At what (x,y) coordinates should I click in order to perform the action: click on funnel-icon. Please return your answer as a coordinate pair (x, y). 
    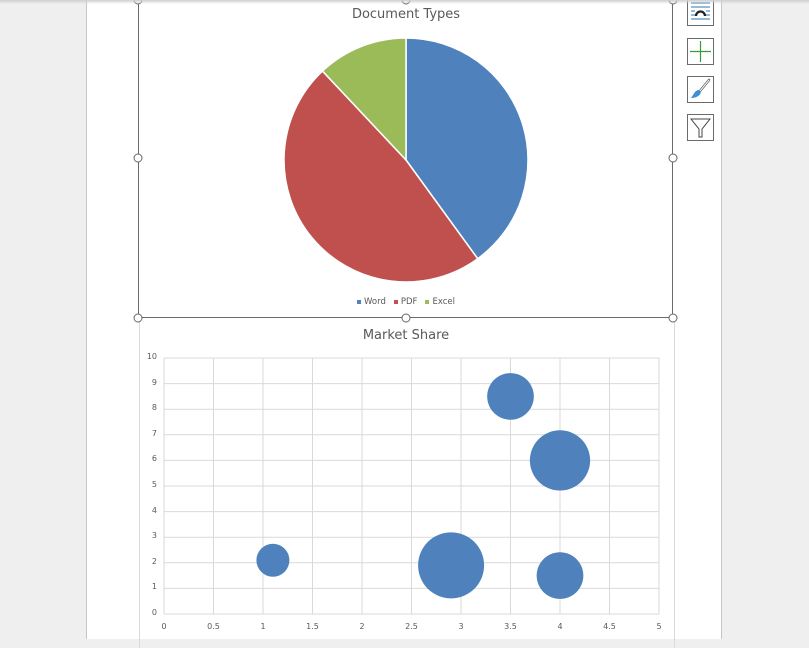
    Looking at the image, I should click on (700, 128).